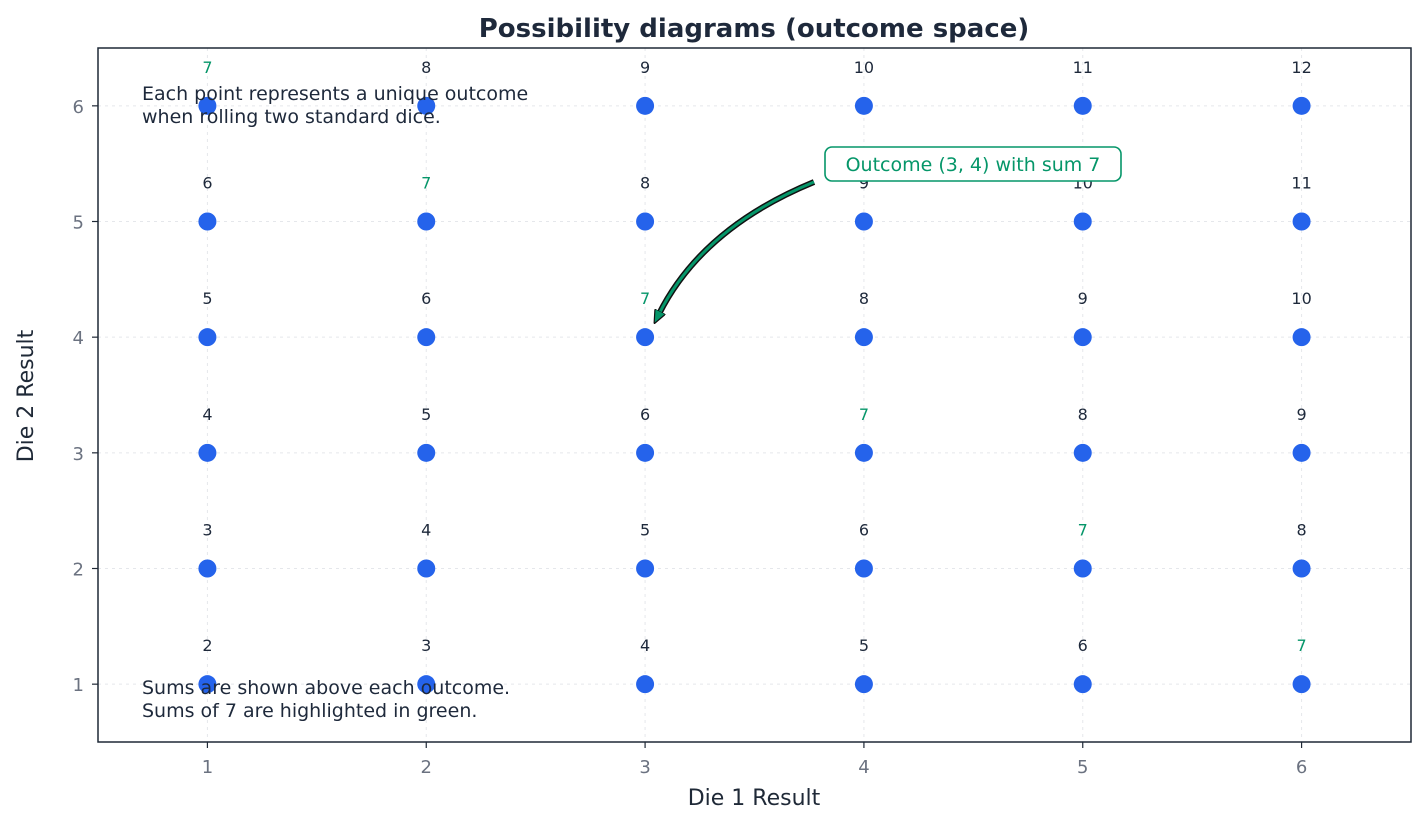  Describe the element at coordinates (1082, 767) in the screenshot. I see `x-tick-label: 5` at that location.